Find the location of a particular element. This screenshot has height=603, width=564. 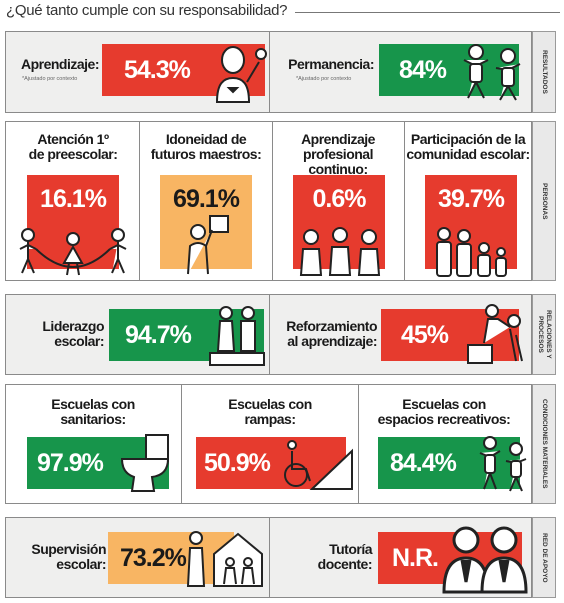

supervision-label-line2: escolar: is located at coordinates (81, 564).